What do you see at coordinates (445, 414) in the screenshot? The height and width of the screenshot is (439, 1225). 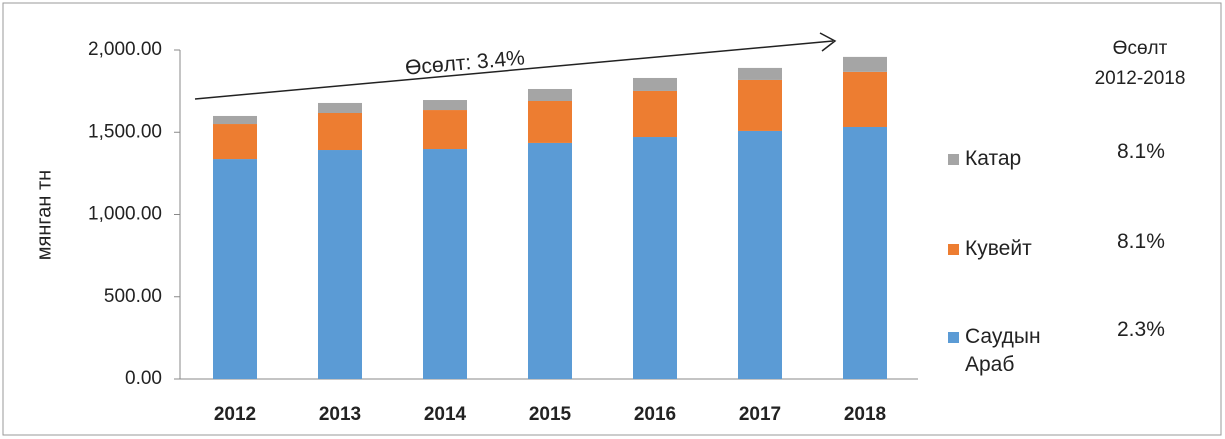 I see `x-tick-label: 2014` at bounding box center [445, 414].